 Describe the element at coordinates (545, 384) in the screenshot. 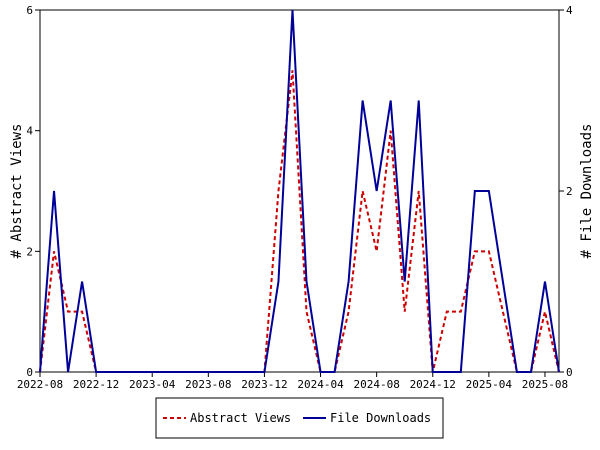

I see `x-tick-label: 2025-08` at that location.